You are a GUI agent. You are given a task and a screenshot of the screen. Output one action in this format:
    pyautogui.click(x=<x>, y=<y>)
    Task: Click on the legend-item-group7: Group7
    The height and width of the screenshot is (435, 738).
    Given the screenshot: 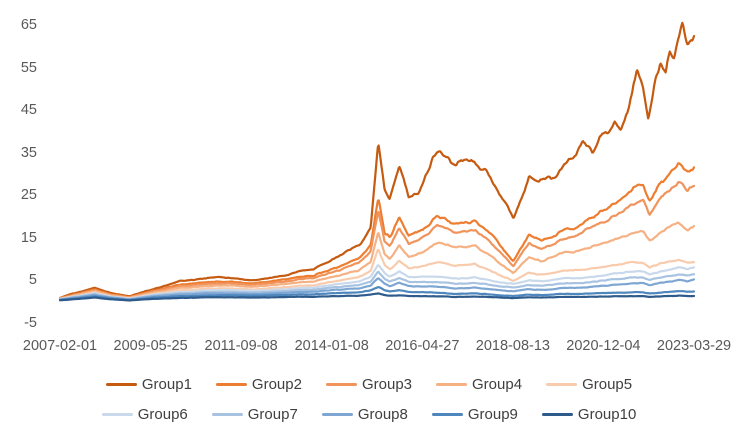 What is the action you would take?
    pyautogui.click(x=254, y=414)
    